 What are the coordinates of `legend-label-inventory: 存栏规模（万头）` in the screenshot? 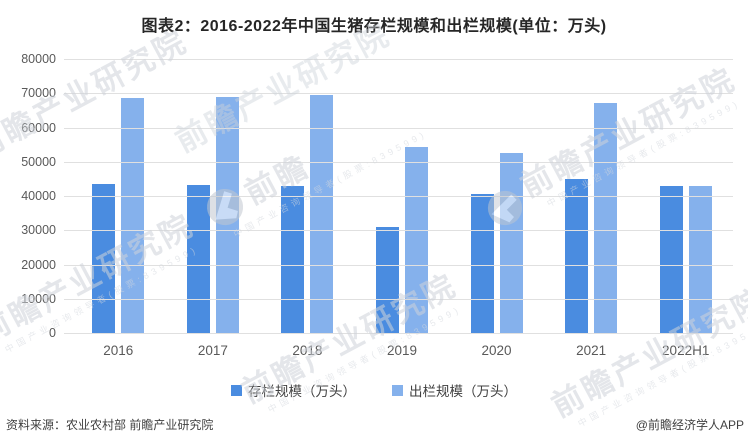 It's located at (302, 391).